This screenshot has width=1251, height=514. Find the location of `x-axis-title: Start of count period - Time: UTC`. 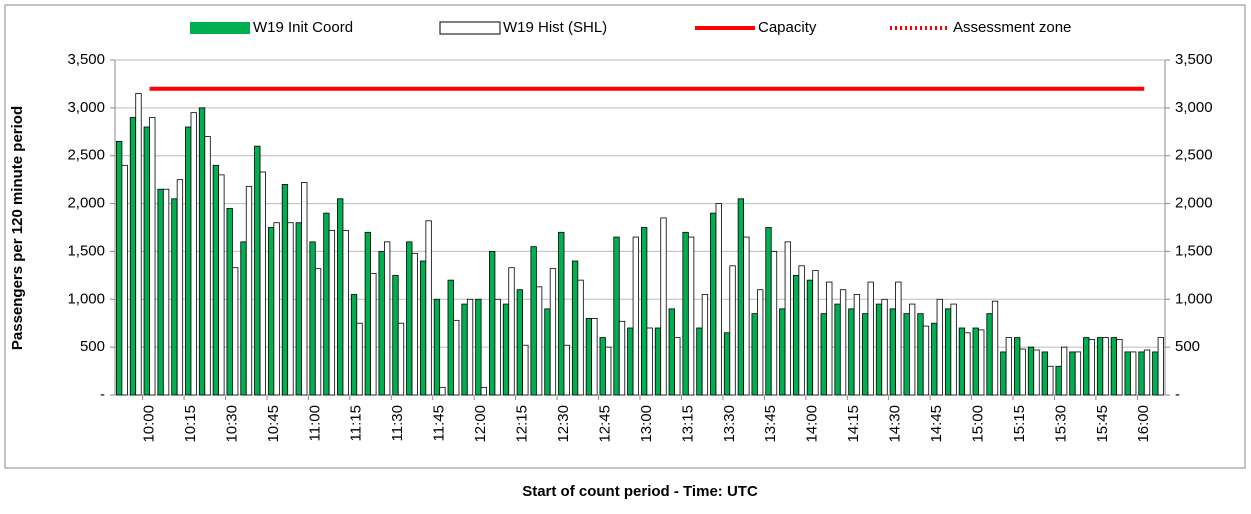

x-axis-title: Start of count period - Time: UTC is located at coordinates (640, 491).